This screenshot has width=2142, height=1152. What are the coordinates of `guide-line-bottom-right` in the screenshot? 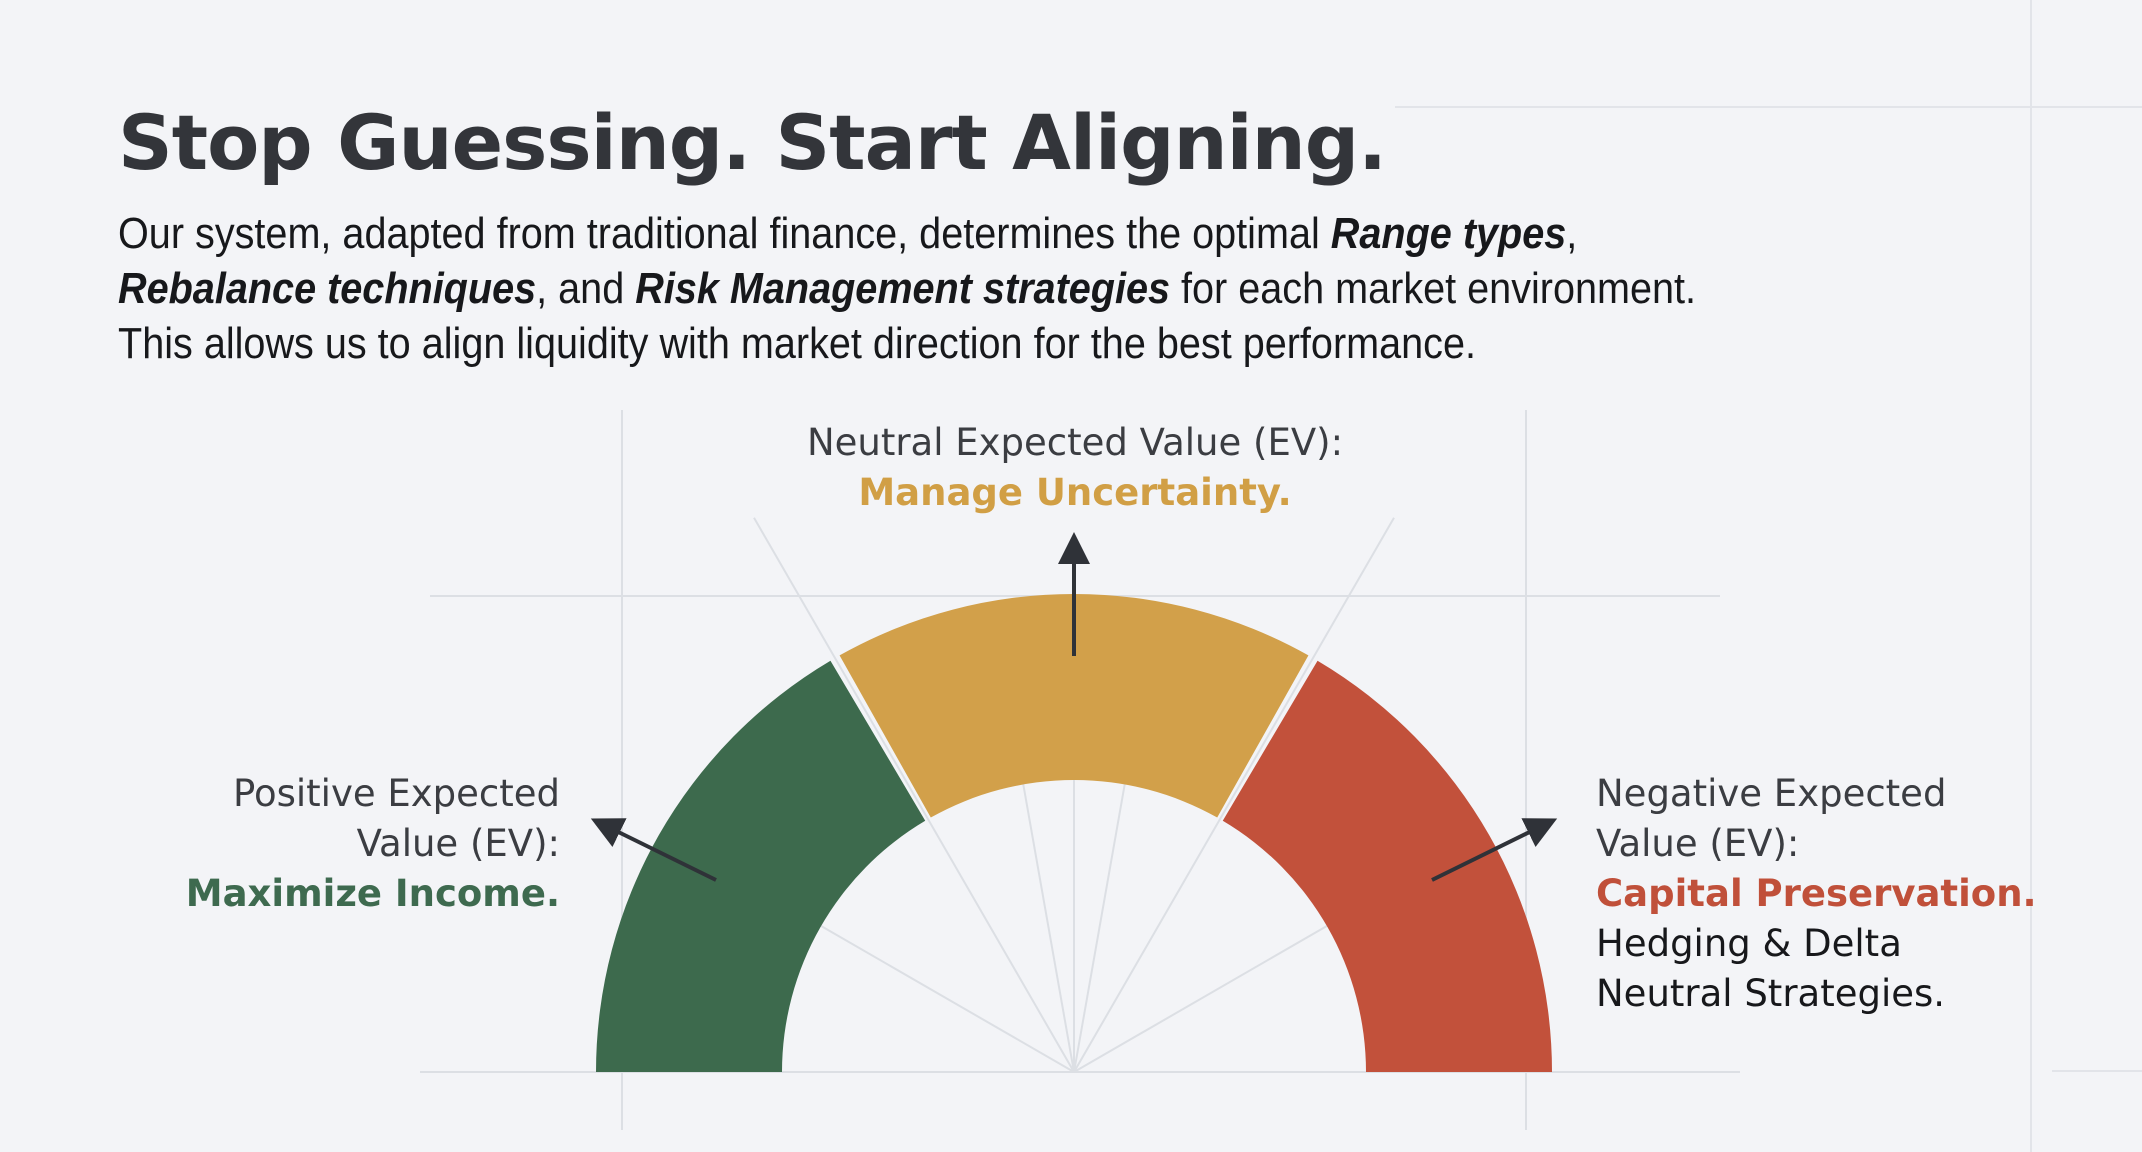 It's located at (2097, 1071).